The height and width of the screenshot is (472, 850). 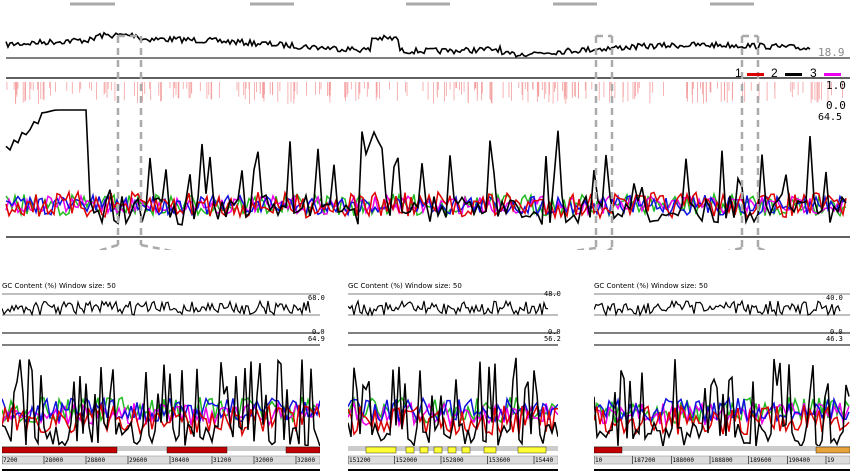 I want to click on panel-1-title: GC Content (%) Window size: 50, so click(x=59, y=286).